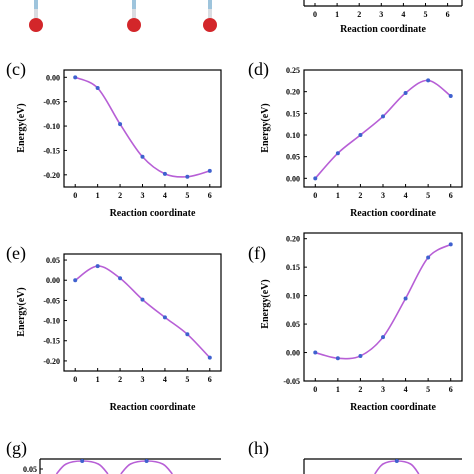 This screenshot has height=474, width=474. What do you see at coordinates (113, 456) in the screenshot?
I see `panel-g: (g) 0.05` at bounding box center [113, 456].